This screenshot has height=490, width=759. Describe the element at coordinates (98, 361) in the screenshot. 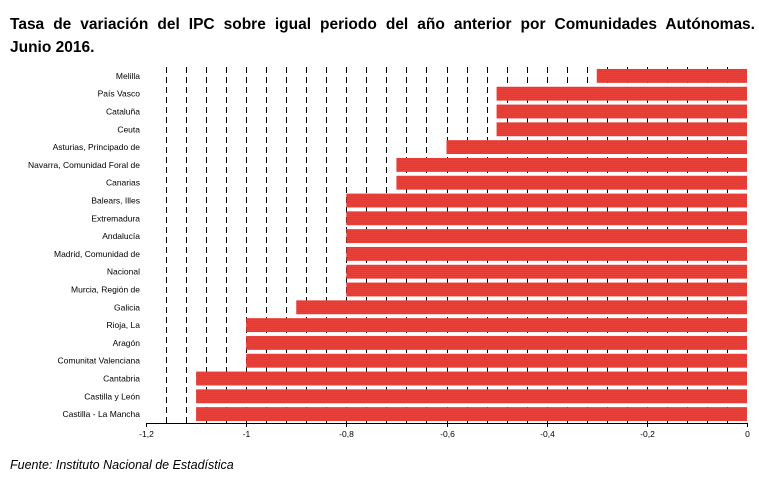

I see `category-label: Comunitat Valenciana` at that location.